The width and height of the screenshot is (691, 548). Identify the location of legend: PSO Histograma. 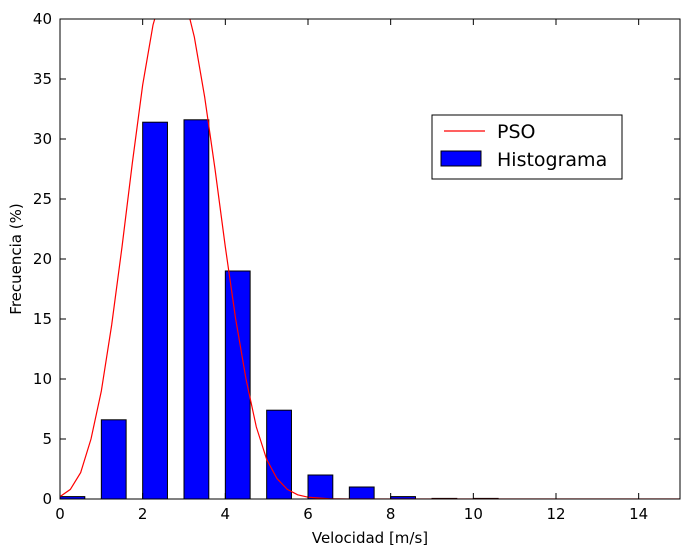
(527, 147).